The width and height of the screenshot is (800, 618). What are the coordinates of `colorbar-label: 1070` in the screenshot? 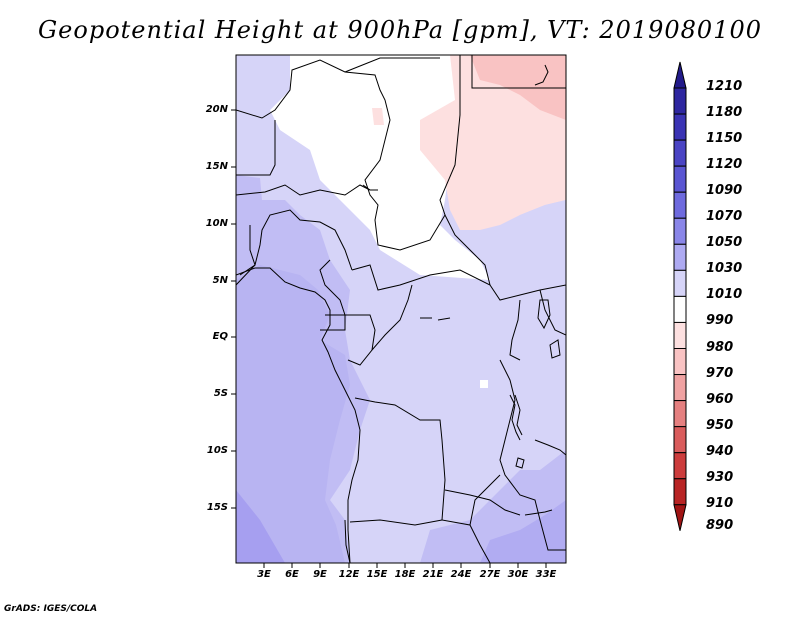 It's located at (724, 217).